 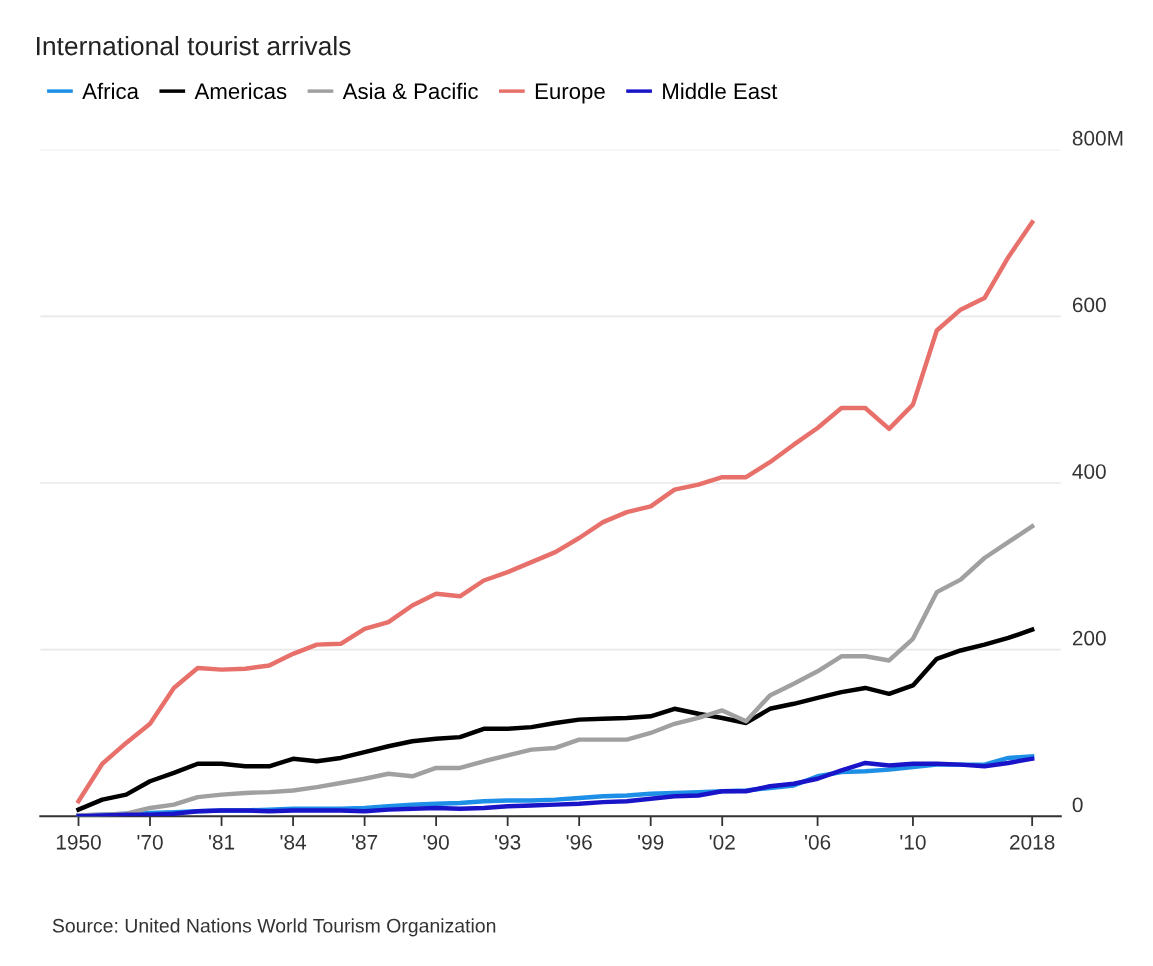 I want to click on x-tick-label: '93, so click(x=508, y=842).